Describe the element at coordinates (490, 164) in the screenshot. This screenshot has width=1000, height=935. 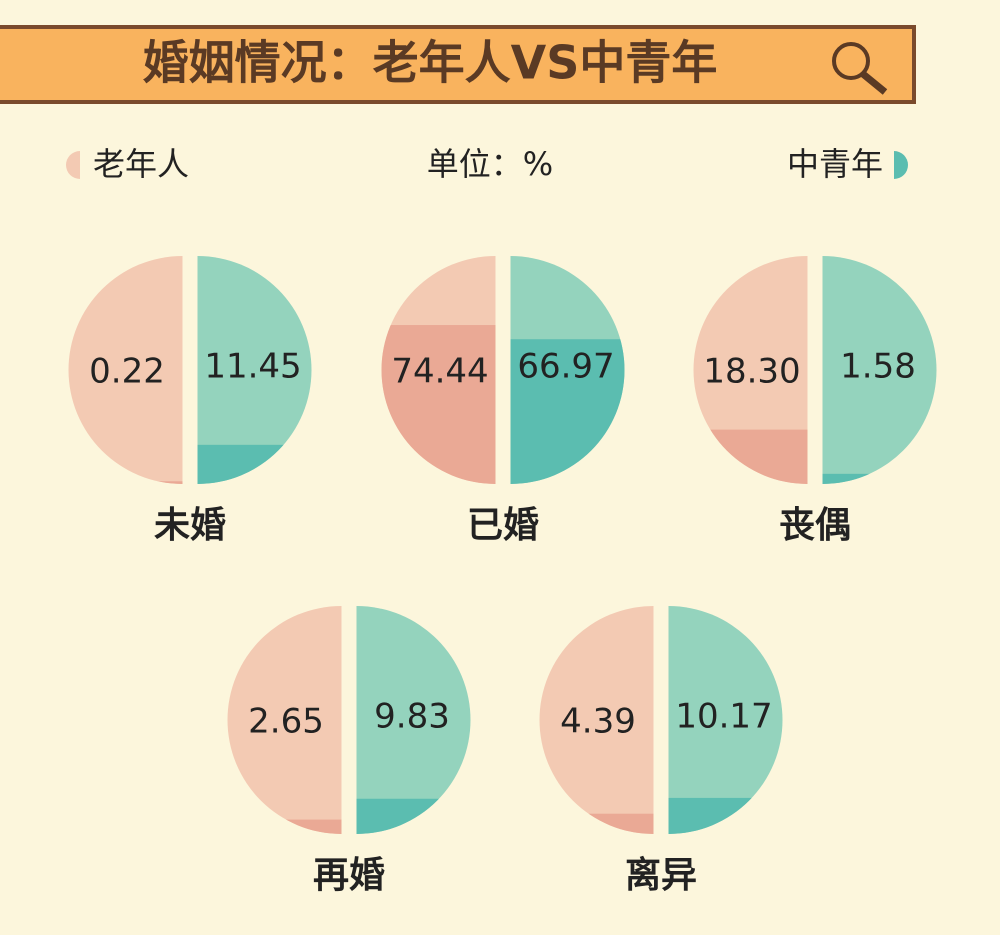
I see `unit-label: 单位：%` at that location.